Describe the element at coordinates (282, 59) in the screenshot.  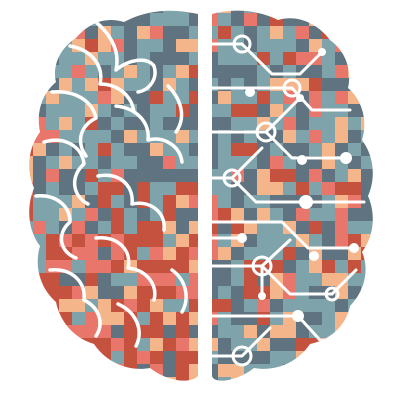
I see `circuit-trace` at that location.